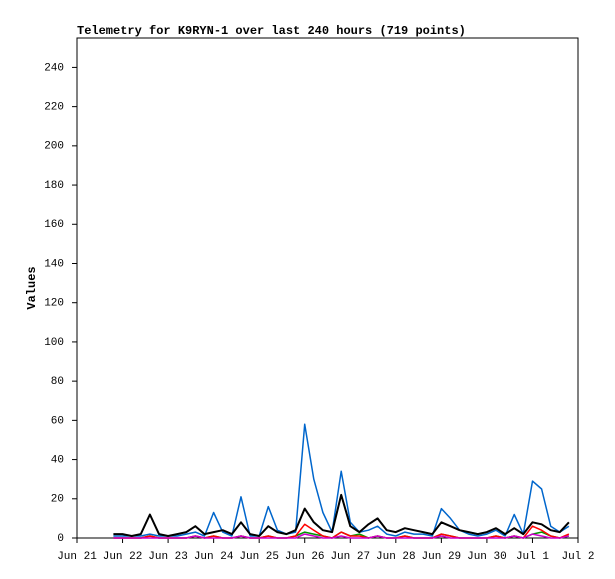  What do you see at coordinates (32, 287) in the screenshot?
I see `y-axis-label: Values` at bounding box center [32, 287].